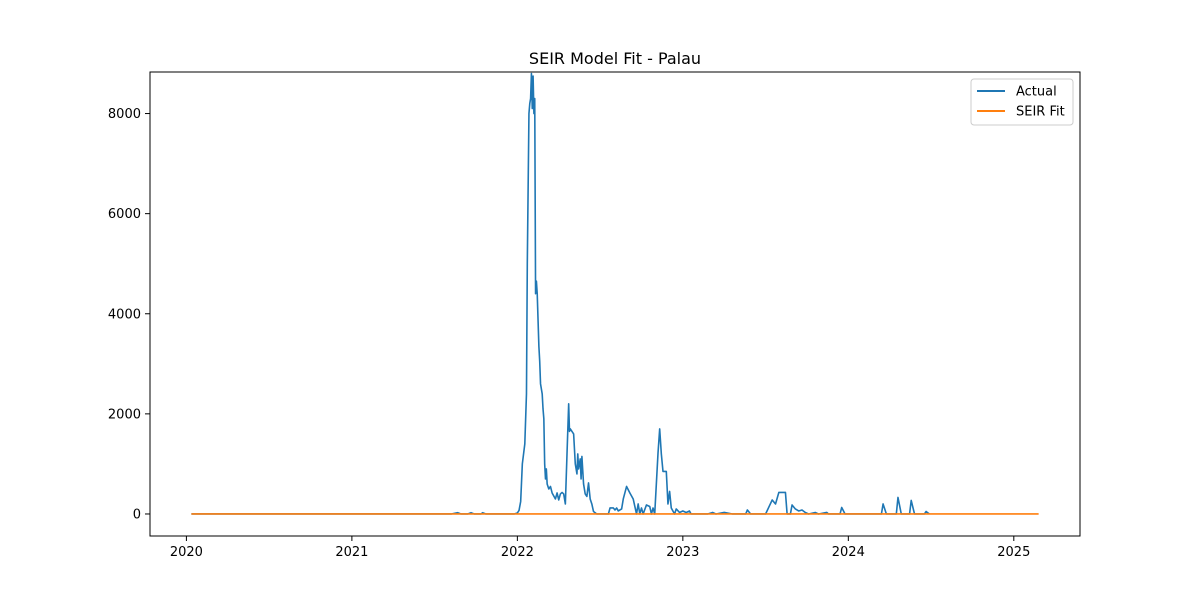 This screenshot has height=600, width=1200. Describe the element at coordinates (124, 214) in the screenshot. I see `y-tick-label: 6000` at that location.